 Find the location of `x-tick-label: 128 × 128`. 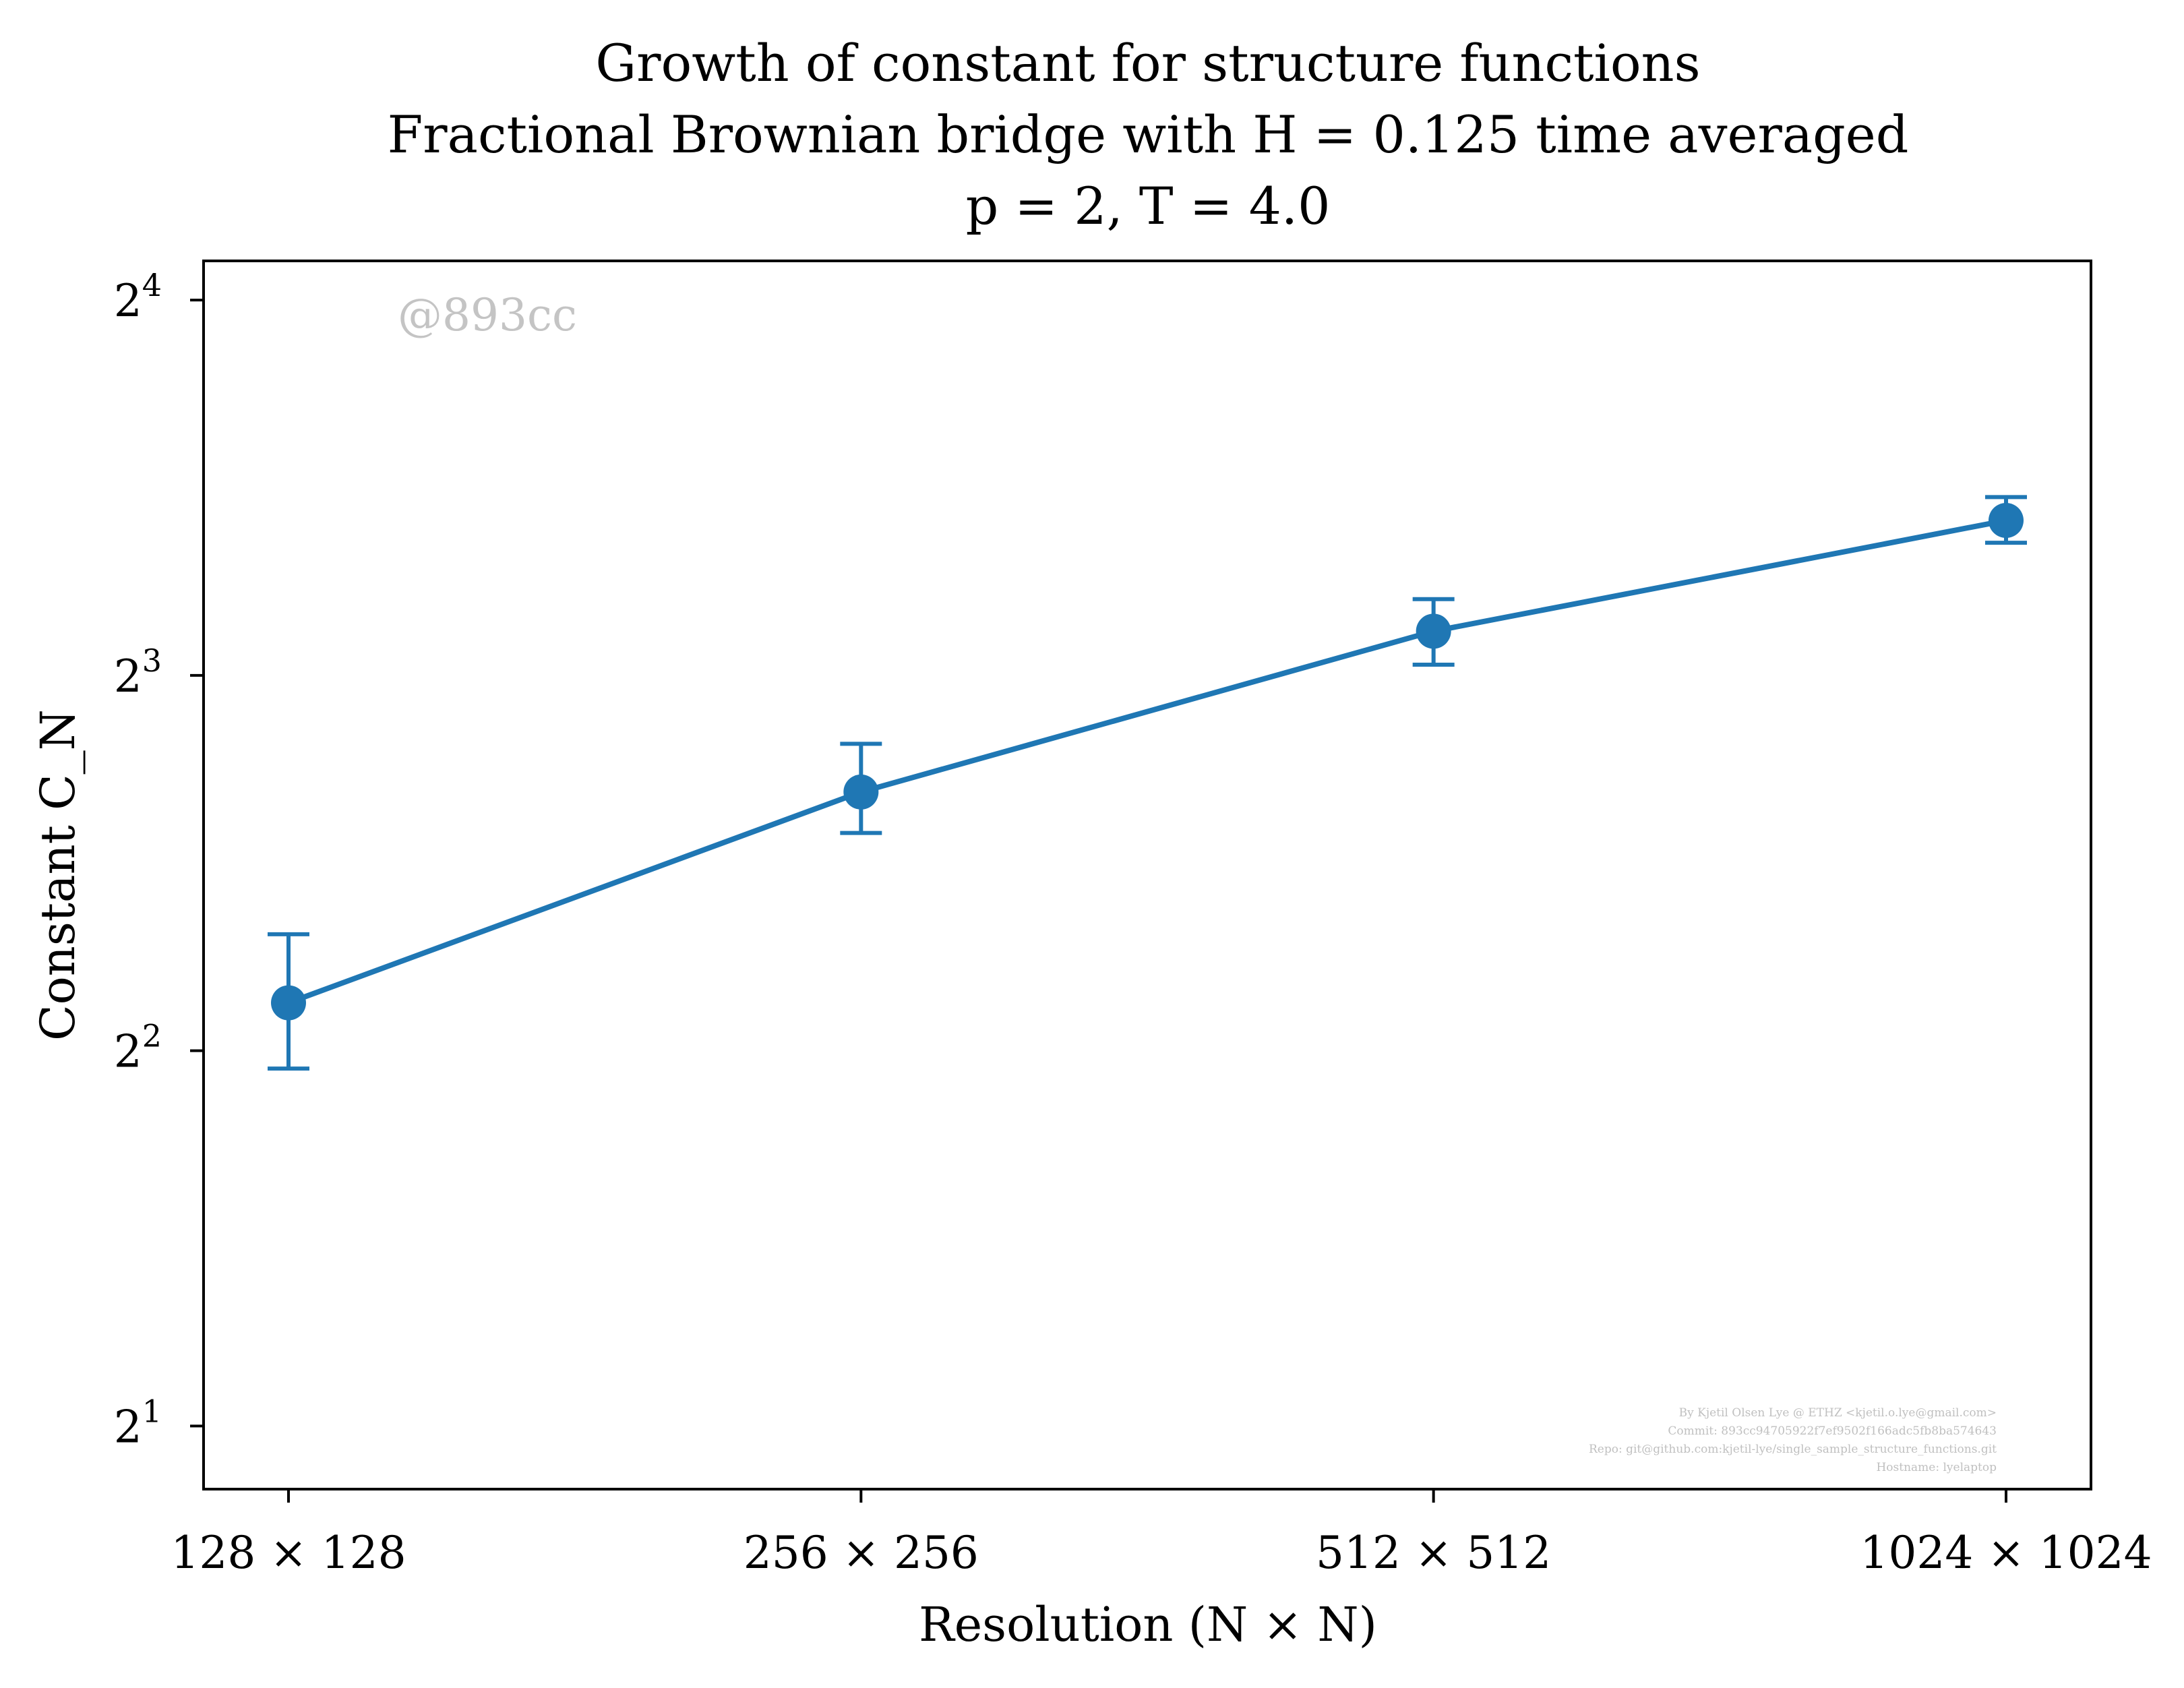

x-tick-label: 128 × 128 is located at coordinates (288, 1553).